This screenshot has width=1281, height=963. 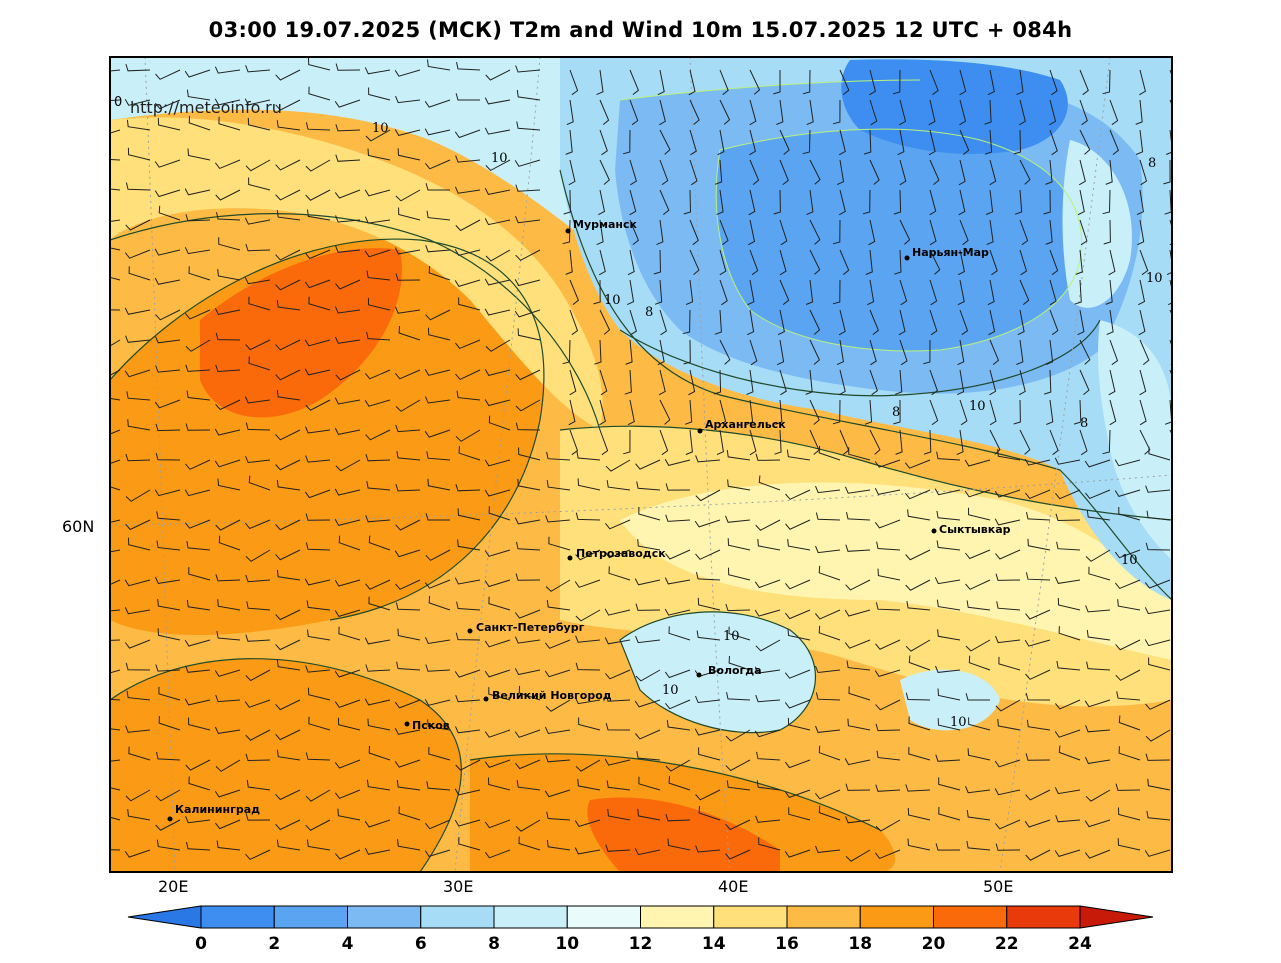 I want to click on lon-label-50e: 50E, so click(x=998, y=886).